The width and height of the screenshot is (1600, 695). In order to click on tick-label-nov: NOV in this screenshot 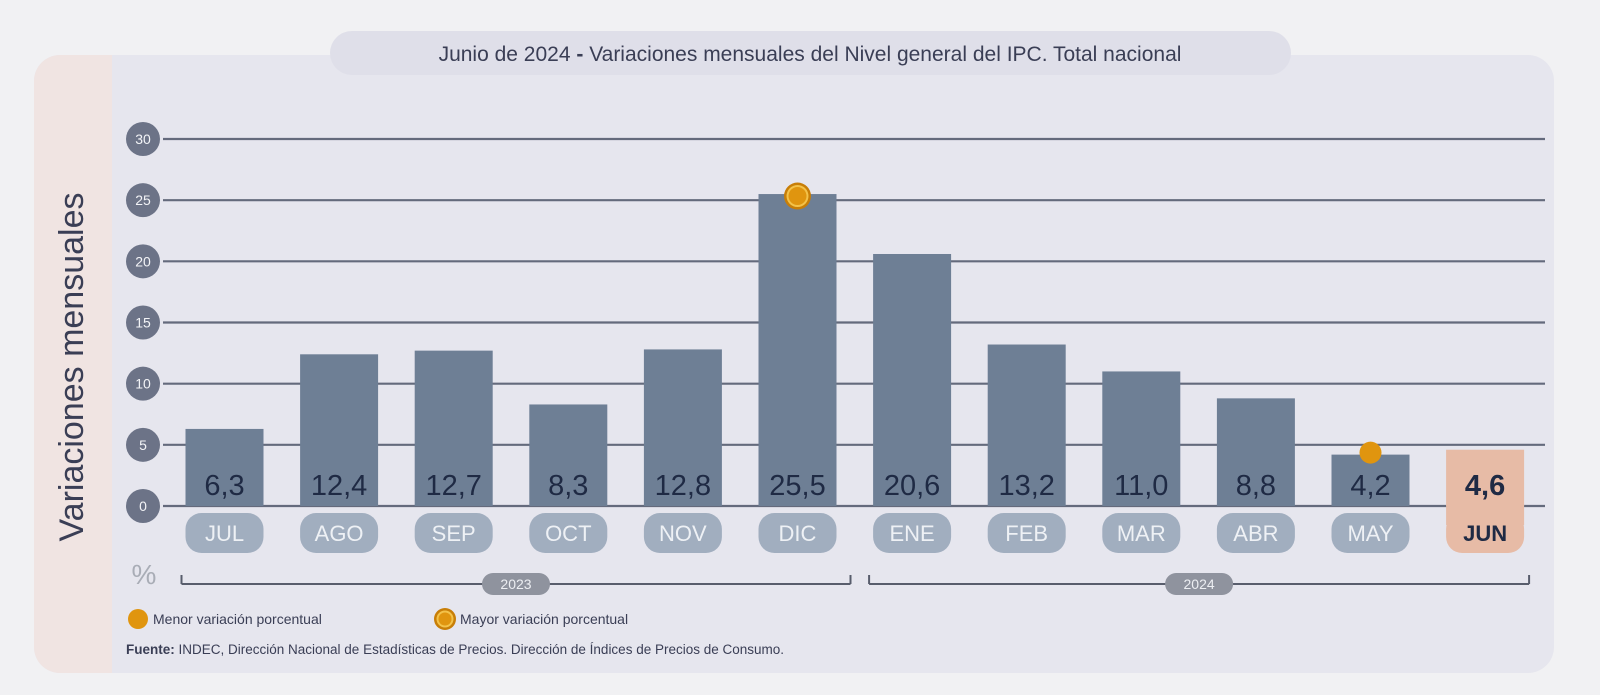, I will do `click(683, 533)`.